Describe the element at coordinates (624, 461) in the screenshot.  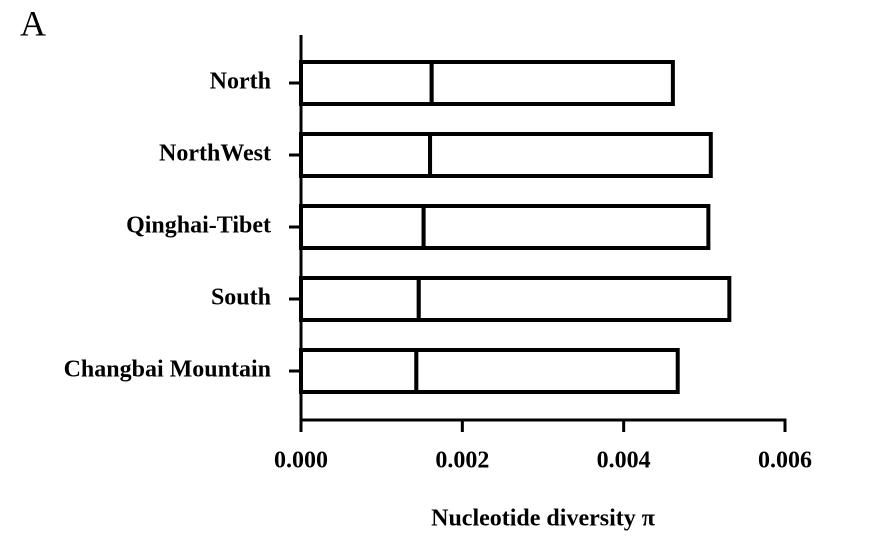
I see `x-tick-label: 0.004` at that location.